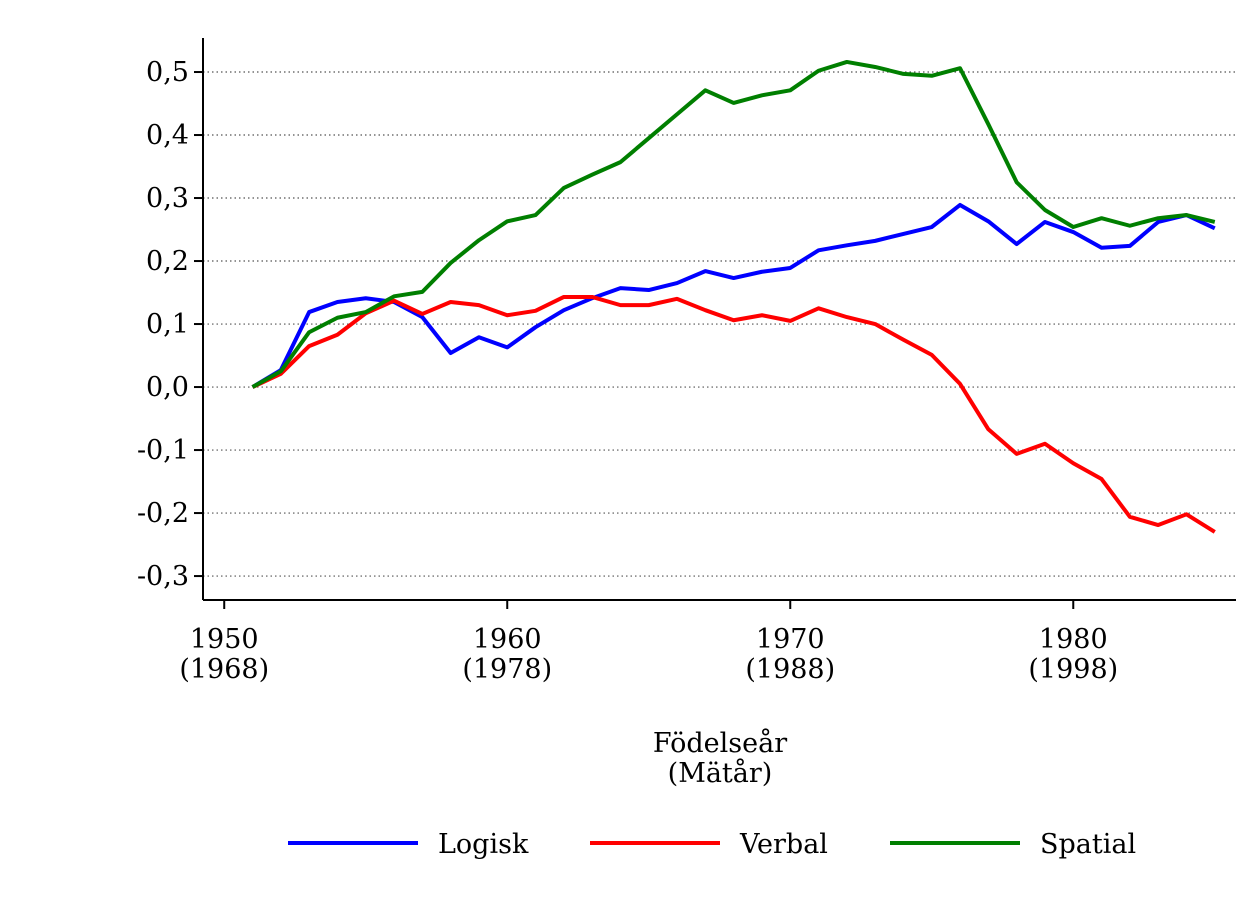  Describe the element at coordinates (167, 324) in the screenshot. I see `y-tick-label: 0,1` at that location.